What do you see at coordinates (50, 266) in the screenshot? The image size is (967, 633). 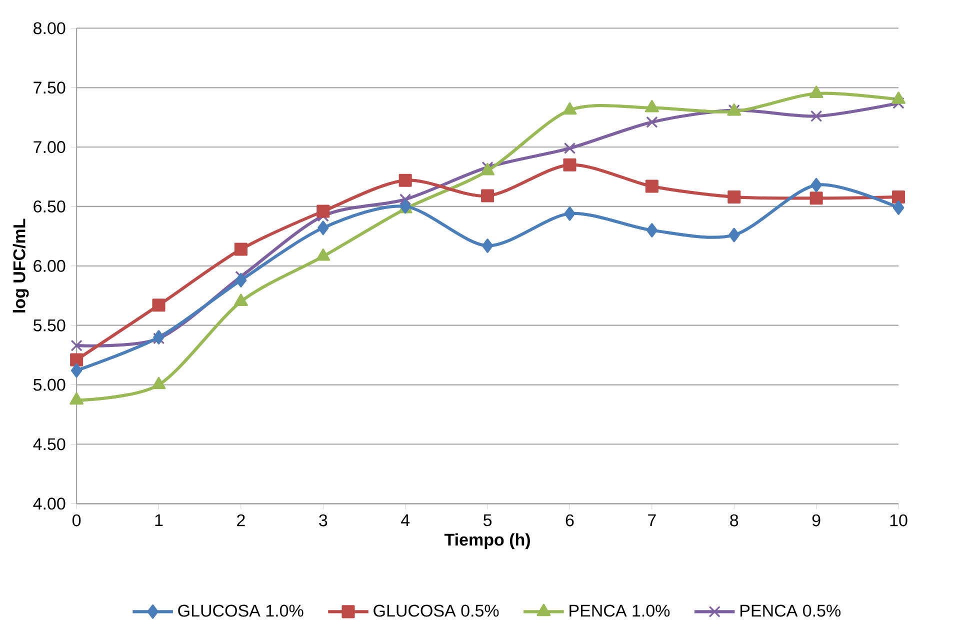 I see `y-tick-label: 6.00` at bounding box center [50, 266].